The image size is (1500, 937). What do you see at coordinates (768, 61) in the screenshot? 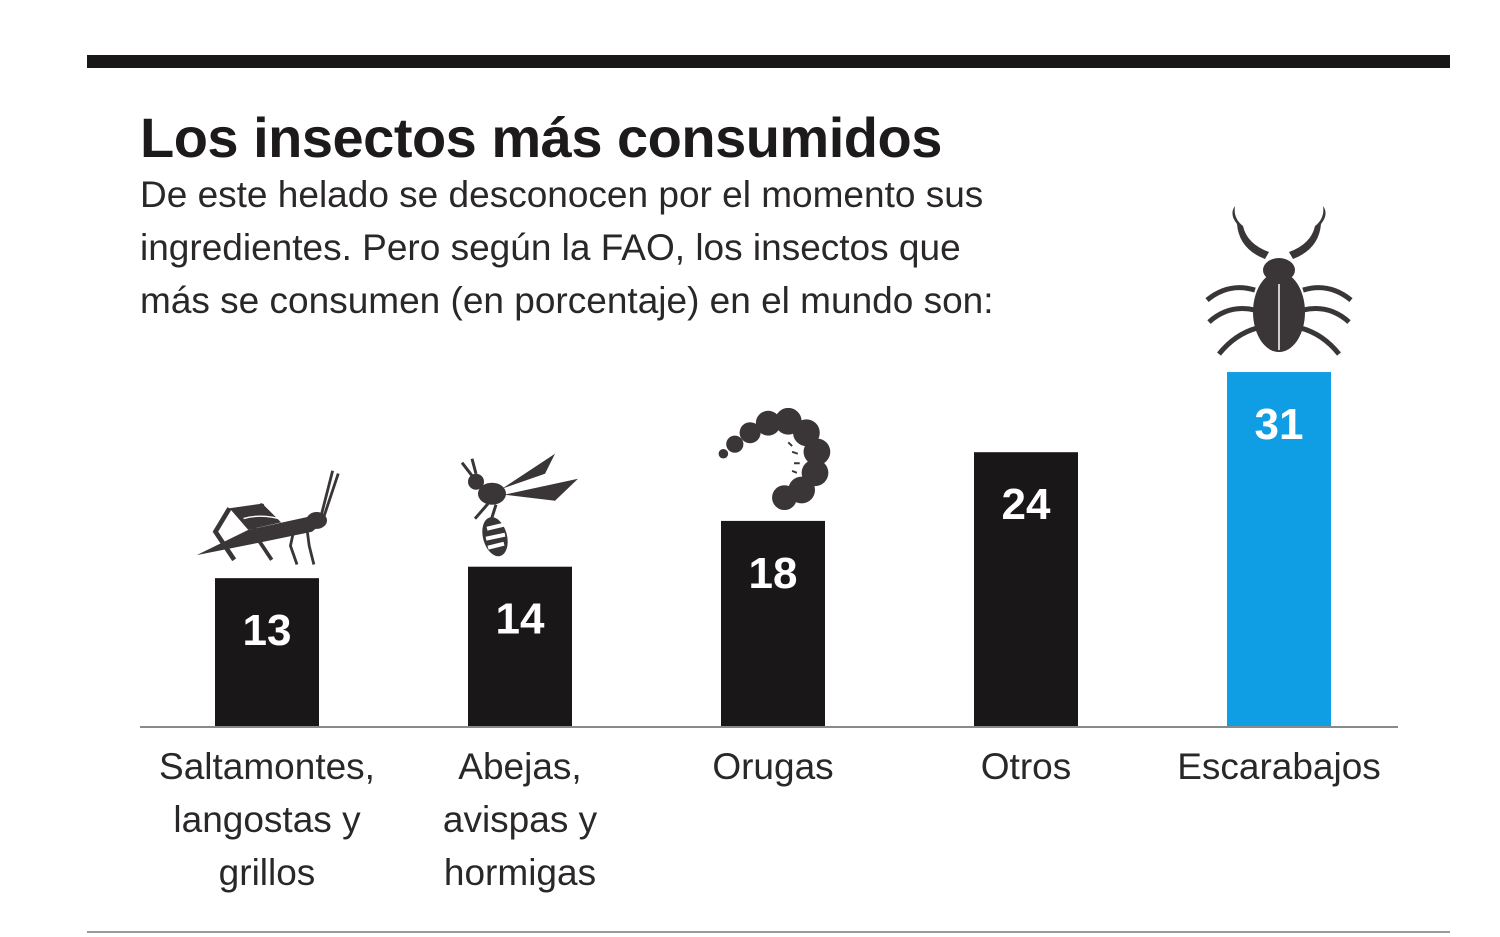
I see `top-rule` at bounding box center [768, 61].